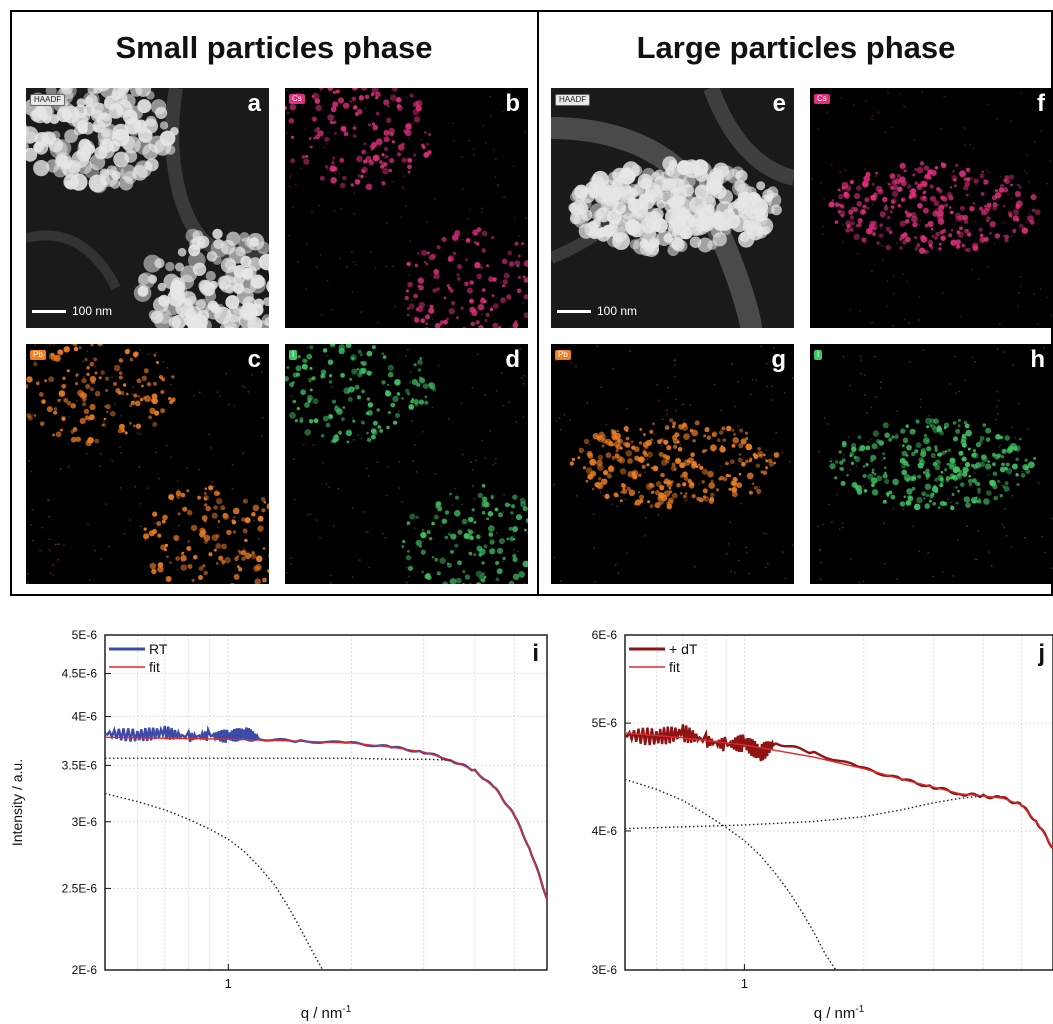  I want to click on panel-d-i-map: I d, so click(406, 464).